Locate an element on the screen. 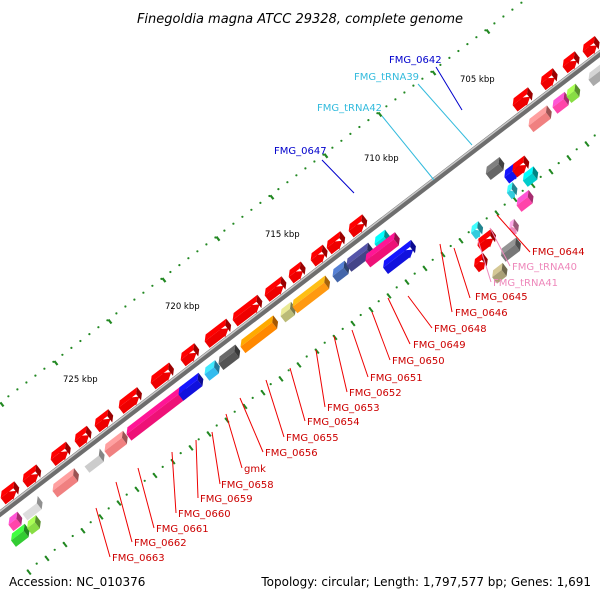  label-fmg-0646: FMG_0646 is located at coordinates (481, 313).